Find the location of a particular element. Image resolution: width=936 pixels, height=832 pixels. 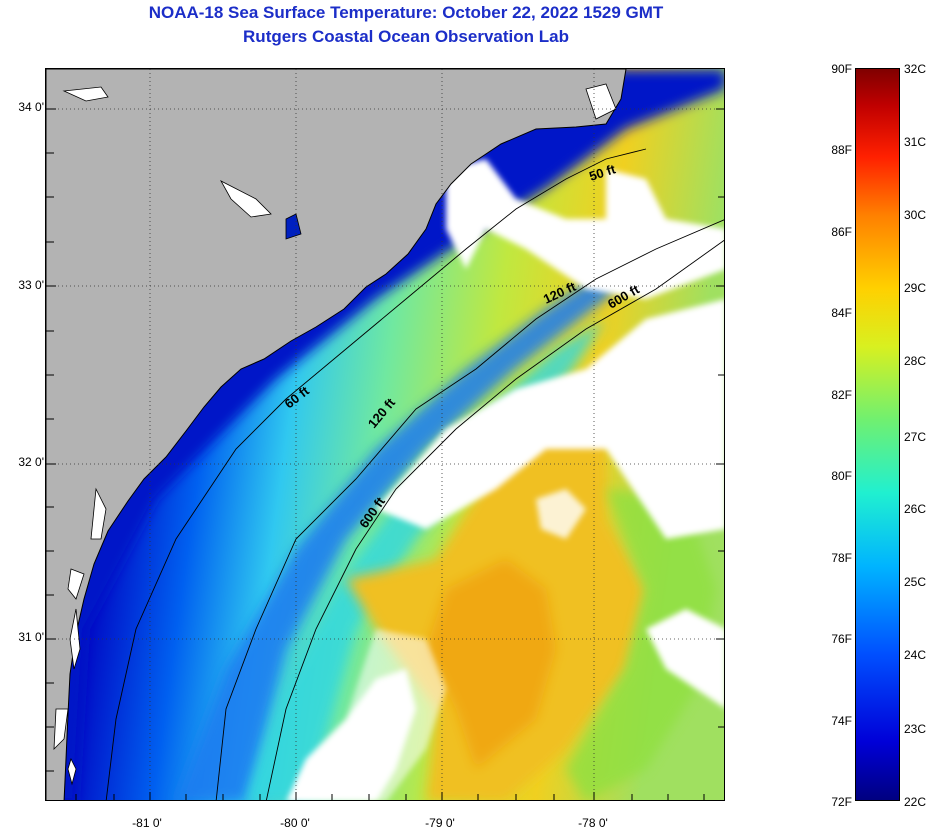

colorbar-c-label: 22C is located at coordinates (915, 802).